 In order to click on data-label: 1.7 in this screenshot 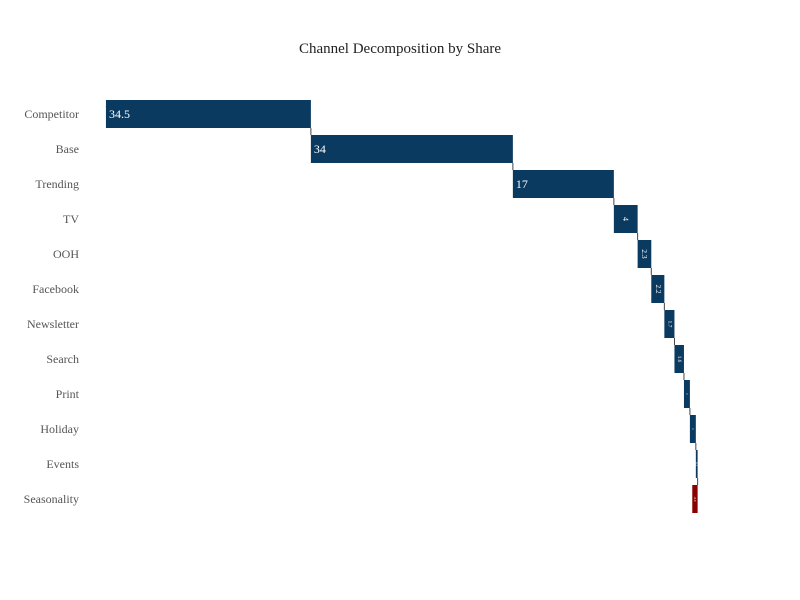, I will do `click(669, 324)`.